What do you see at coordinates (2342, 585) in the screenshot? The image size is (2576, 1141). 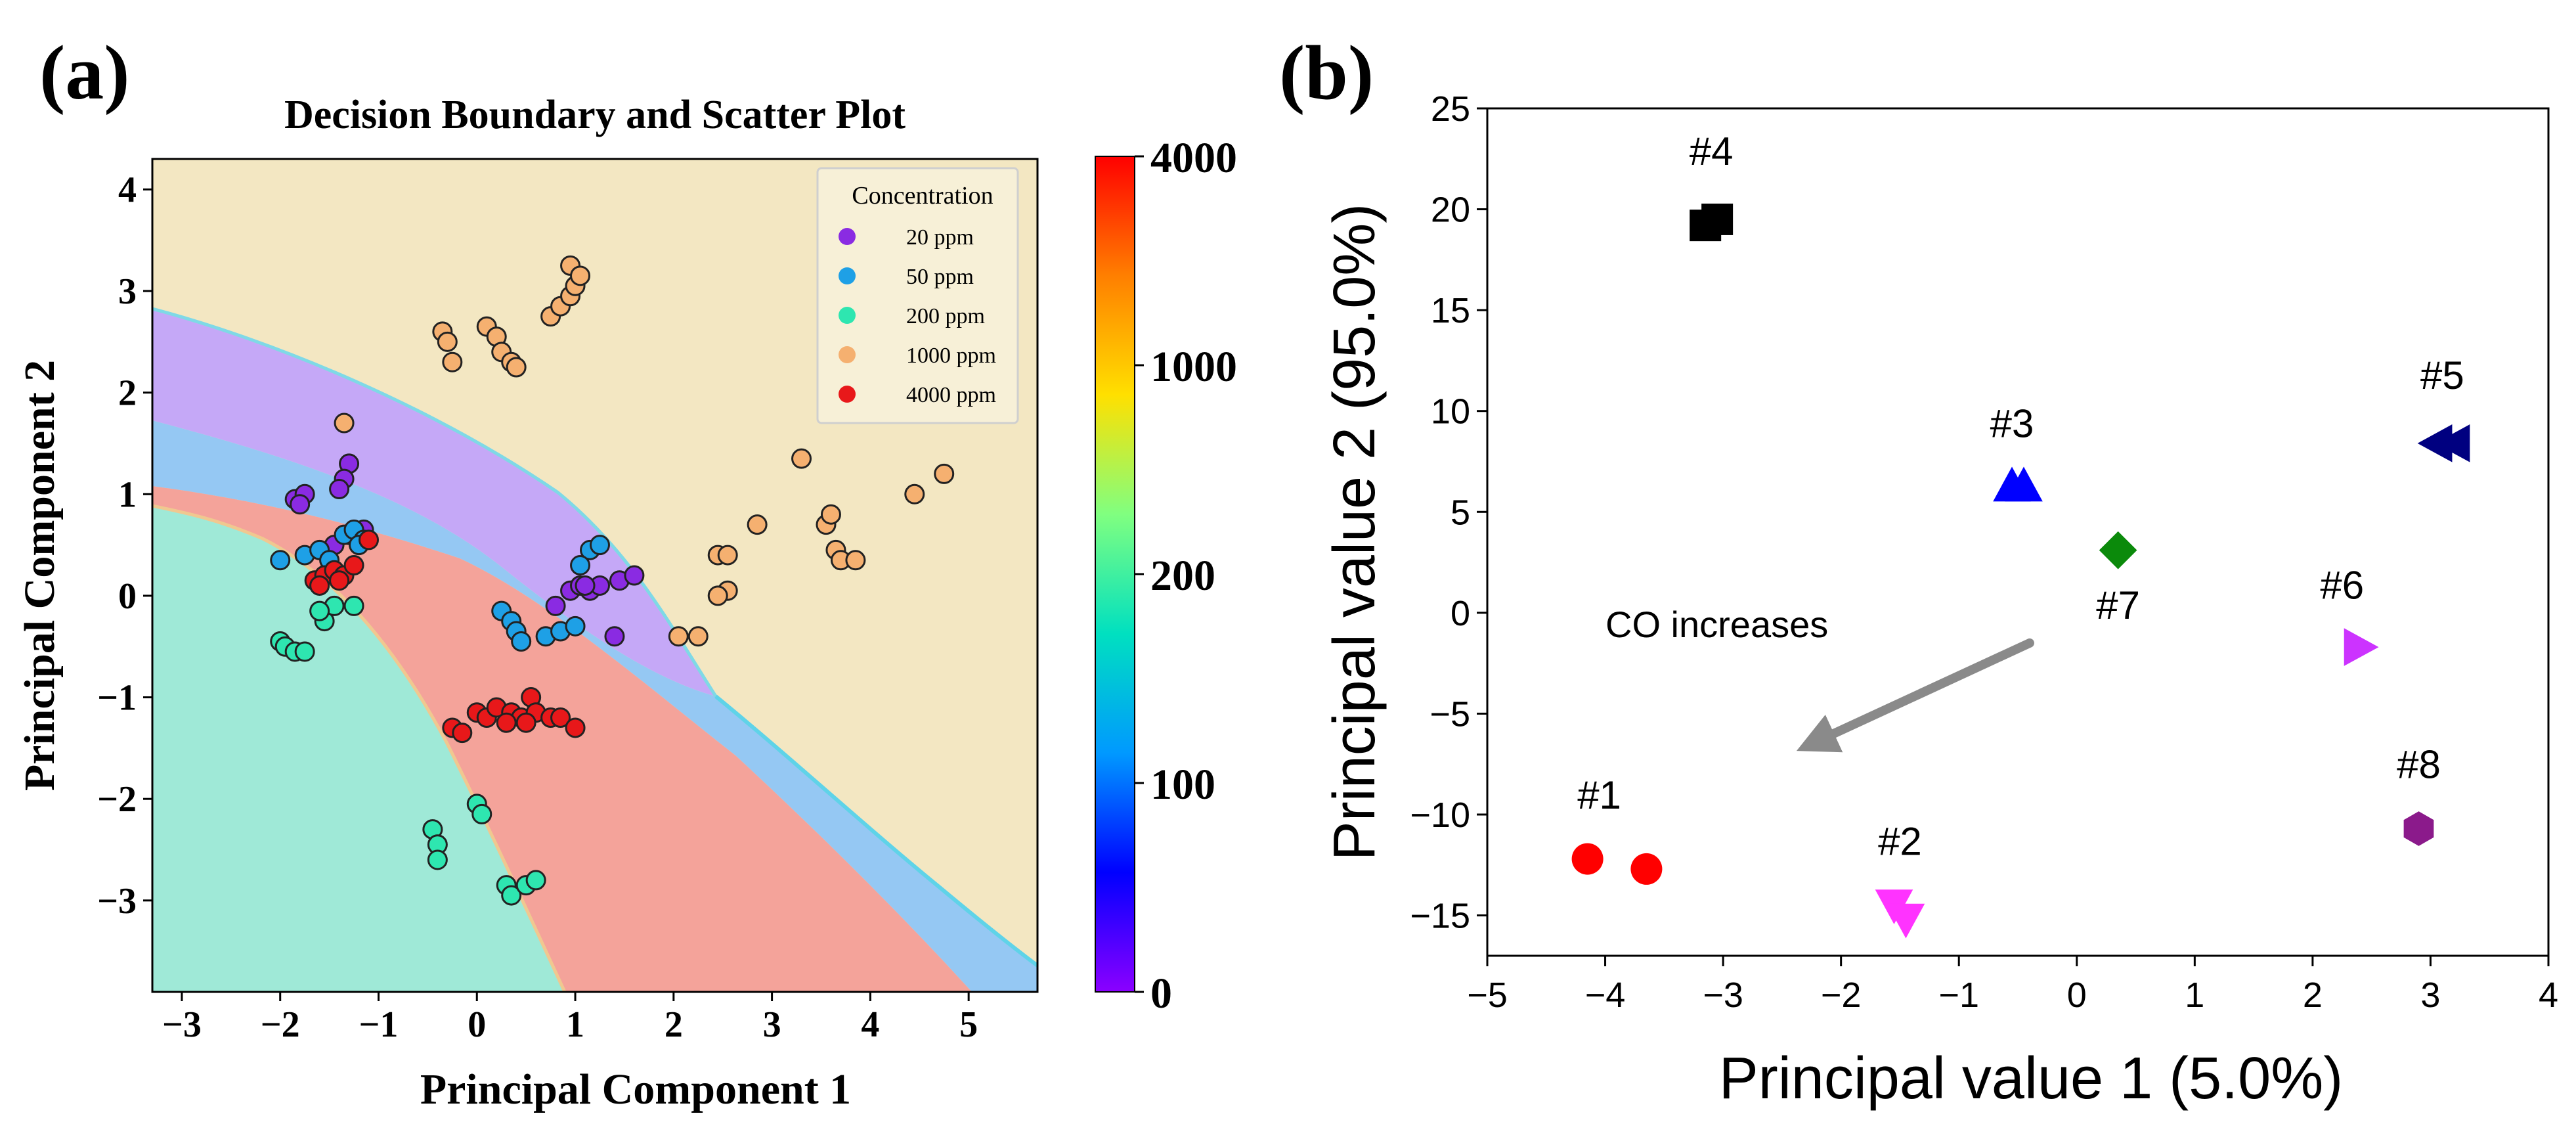 I see `label-sample-6: #6` at bounding box center [2342, 585].